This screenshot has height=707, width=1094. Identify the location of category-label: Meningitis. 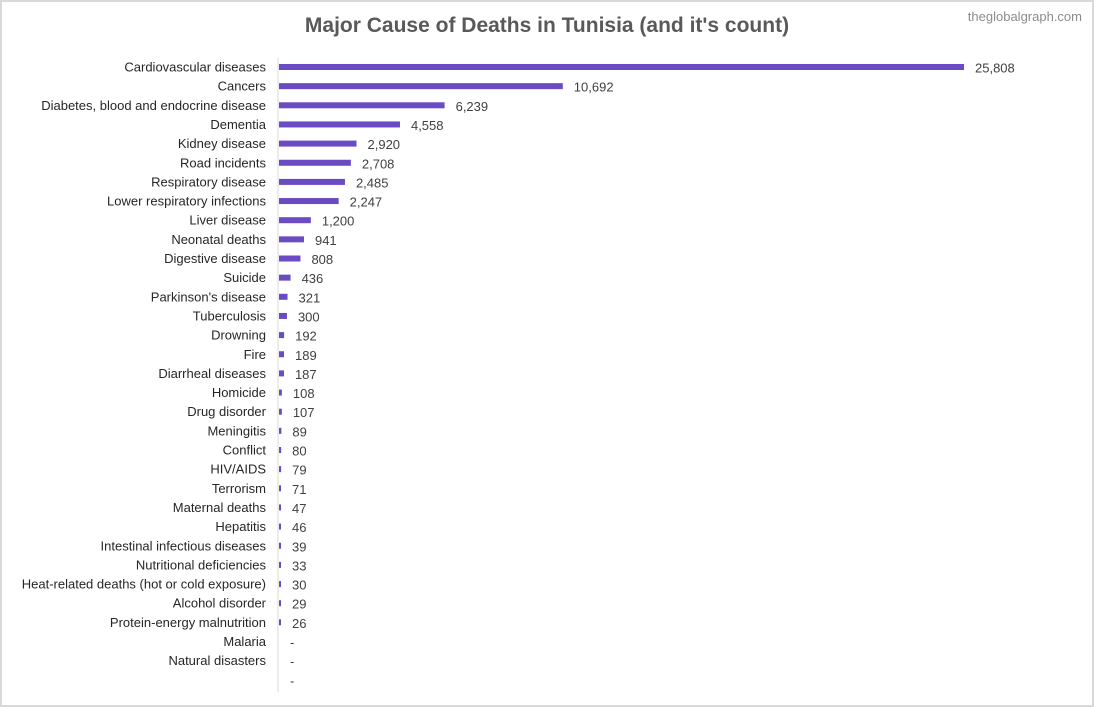
(236, 430).